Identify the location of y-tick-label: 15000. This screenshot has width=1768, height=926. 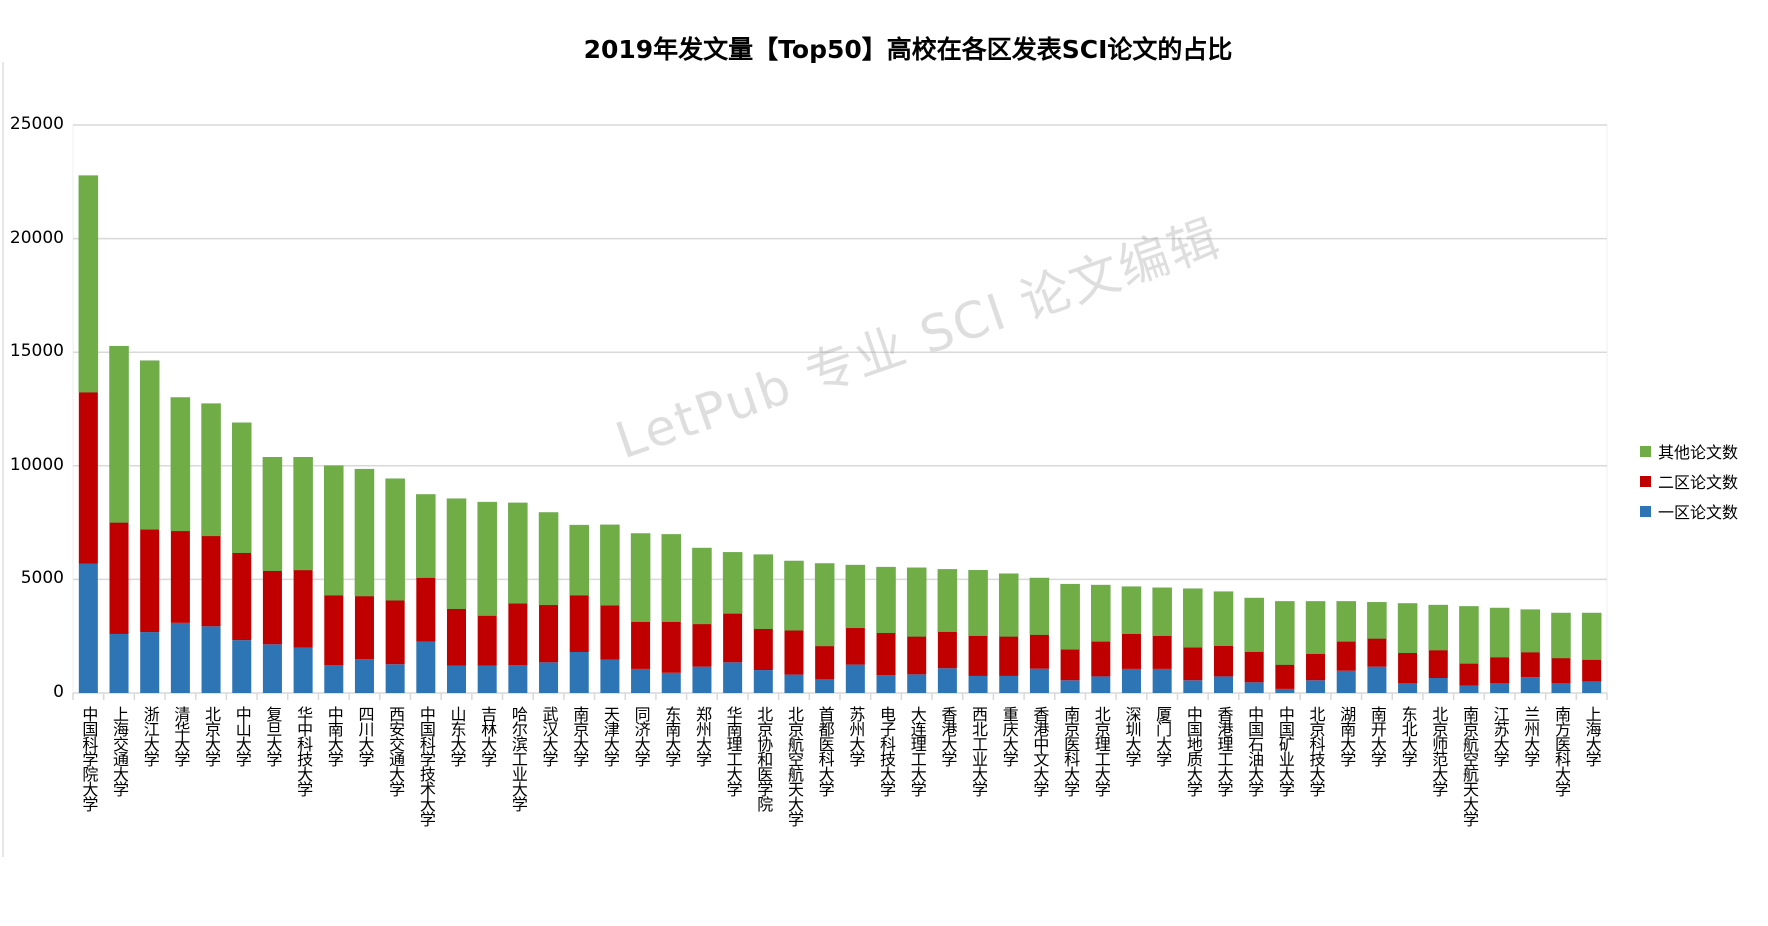
(36, 351).